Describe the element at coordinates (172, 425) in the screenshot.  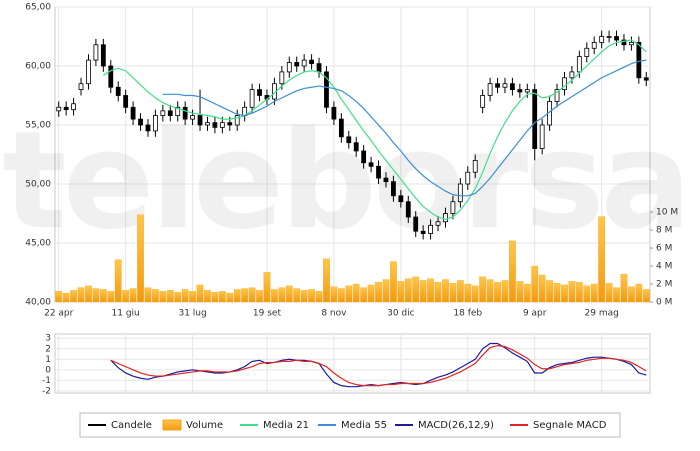
I see `legend-symbol` at that location.